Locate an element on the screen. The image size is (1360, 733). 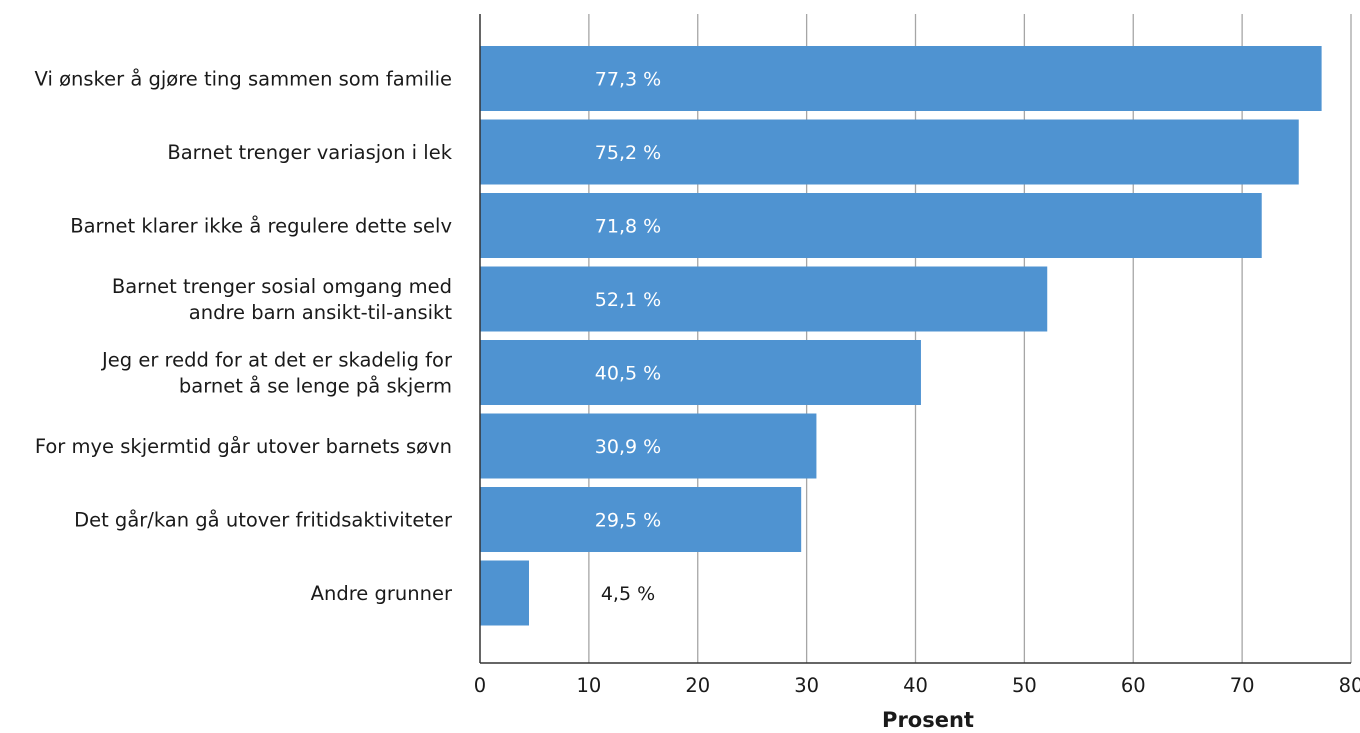
x-tick-labels: 0 10 20 30 40 50 60 70 80 is located at coordinates (917, 685).